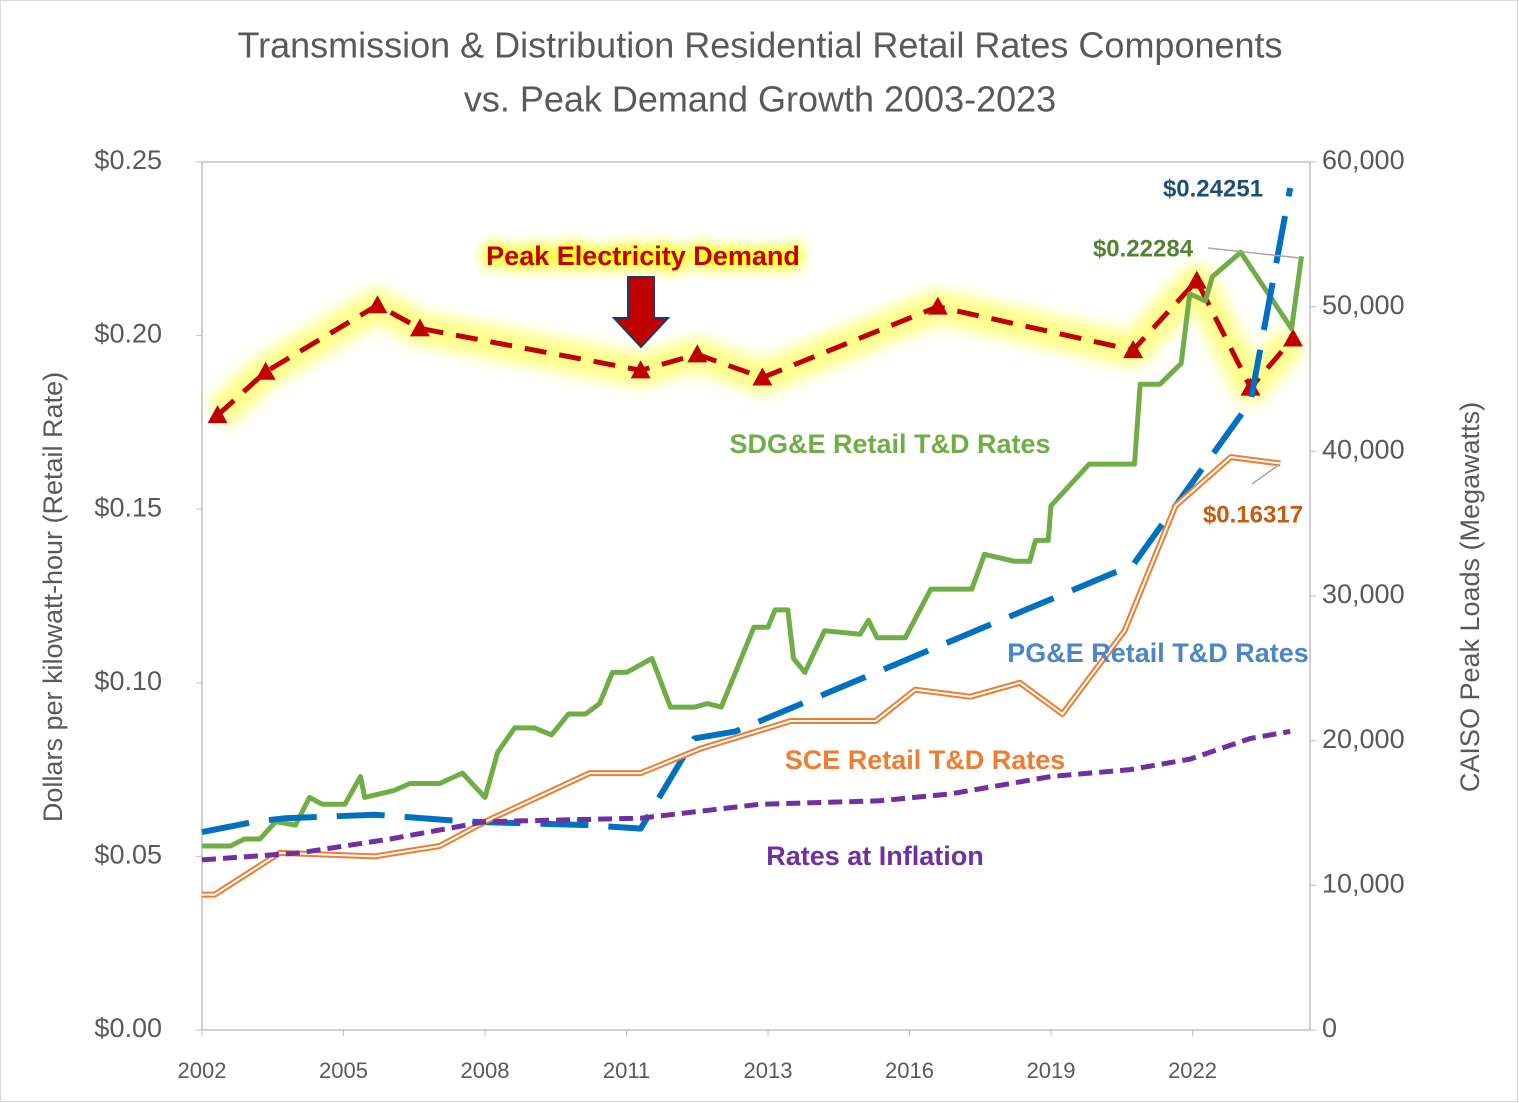  I want to click on series-label: Peak Electricity Demand, so click(643, 256).